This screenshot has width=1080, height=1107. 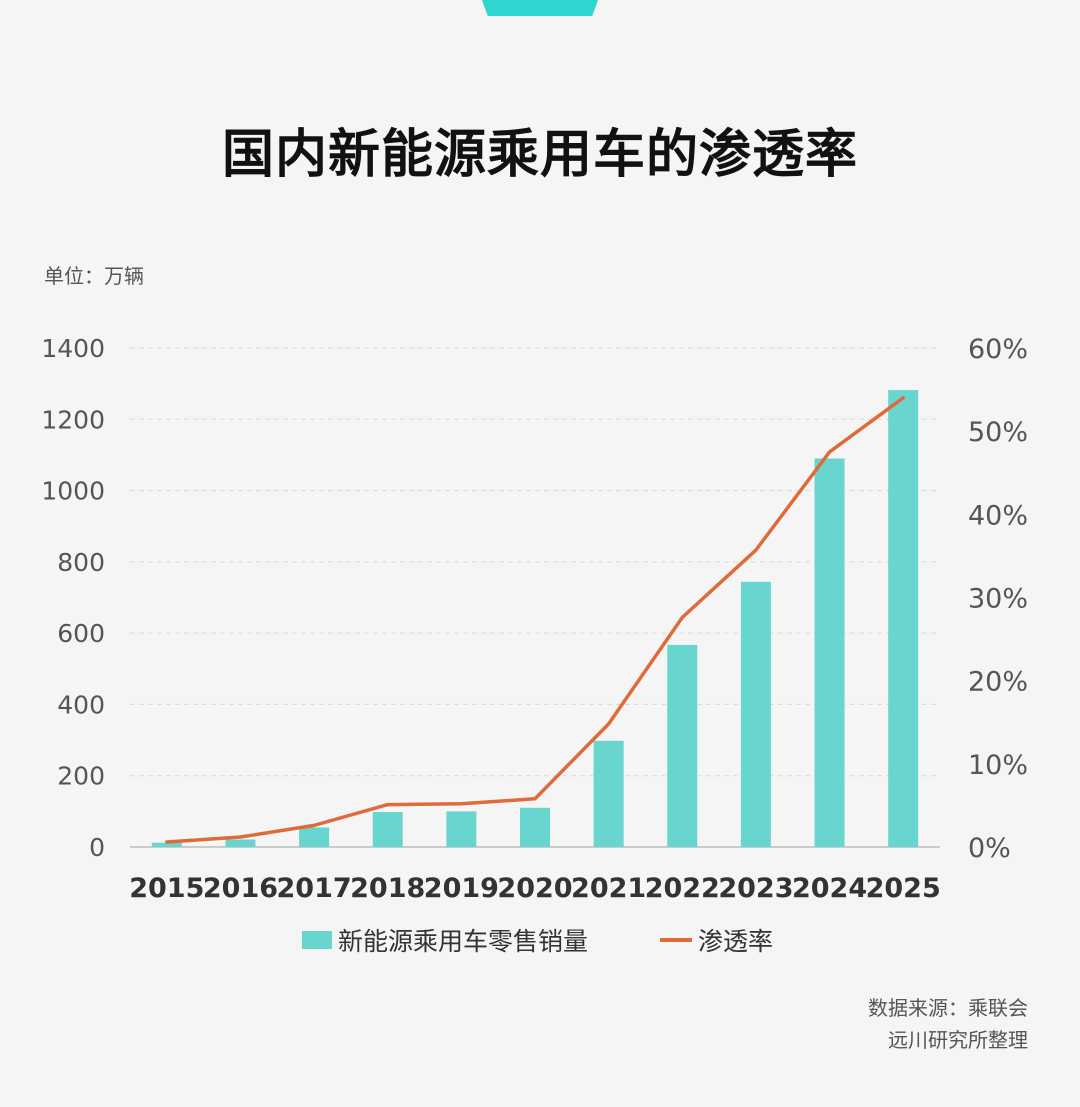 What do you see at coordinates (387, 829) in the screenshot?
I see `bar-2018` at bounding box center [387, 829].